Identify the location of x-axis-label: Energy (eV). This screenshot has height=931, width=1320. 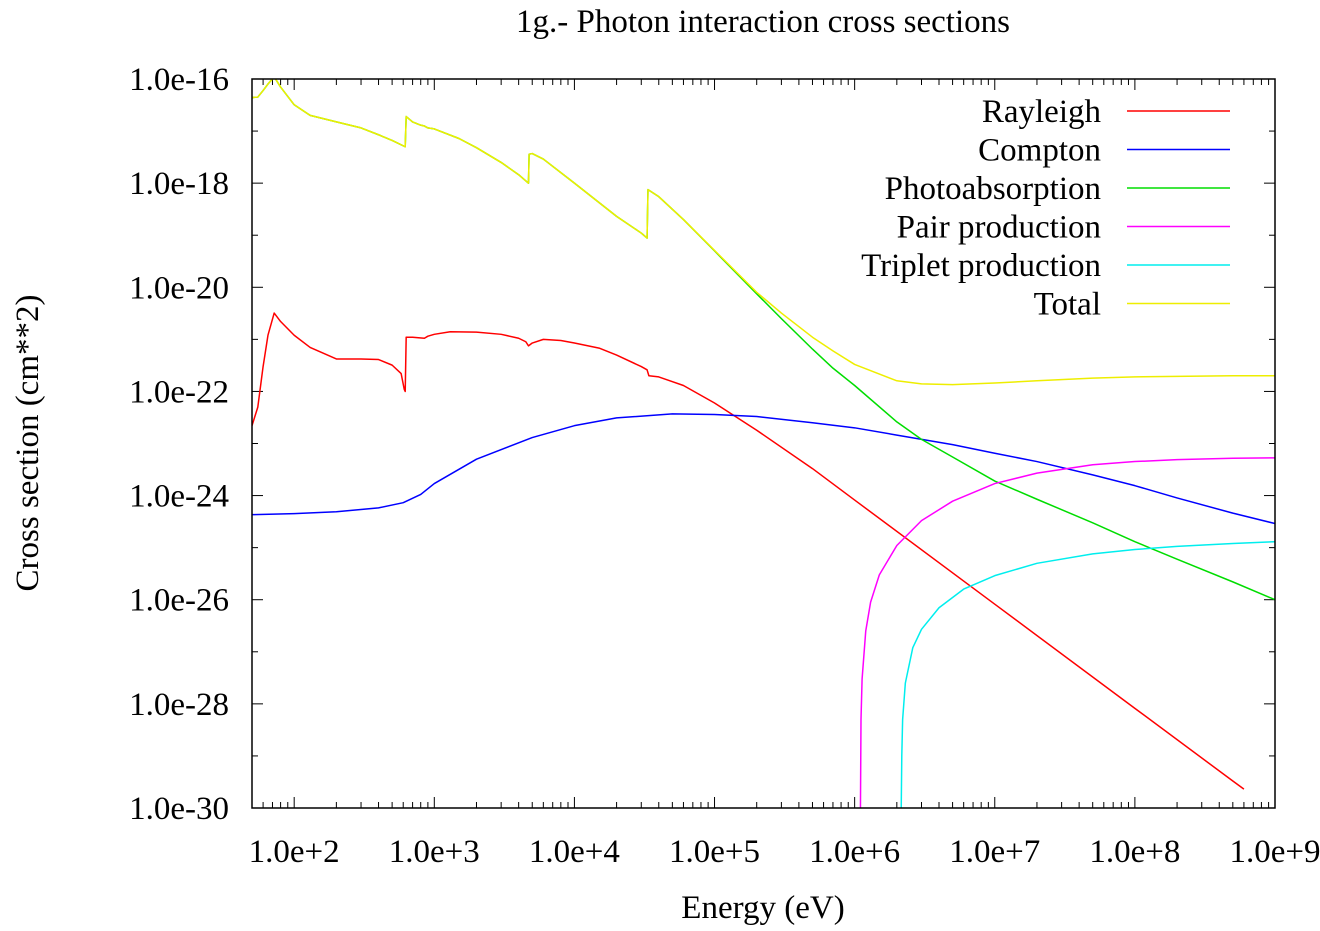
(762, 908).